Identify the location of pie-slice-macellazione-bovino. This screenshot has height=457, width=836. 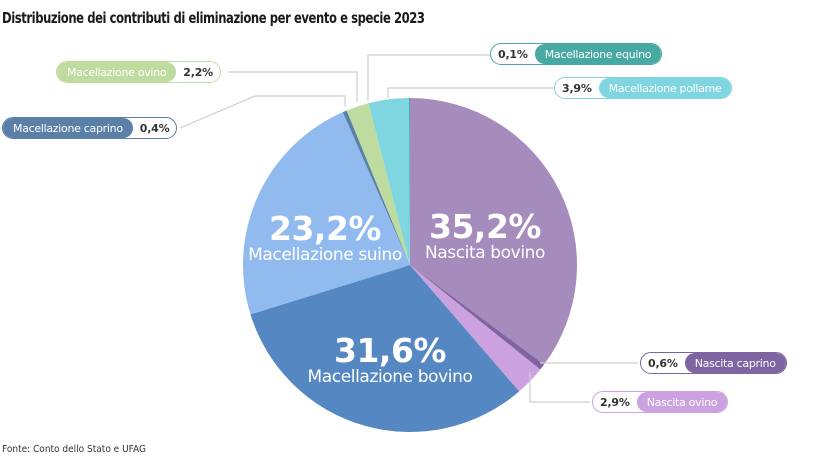
(385, 349).